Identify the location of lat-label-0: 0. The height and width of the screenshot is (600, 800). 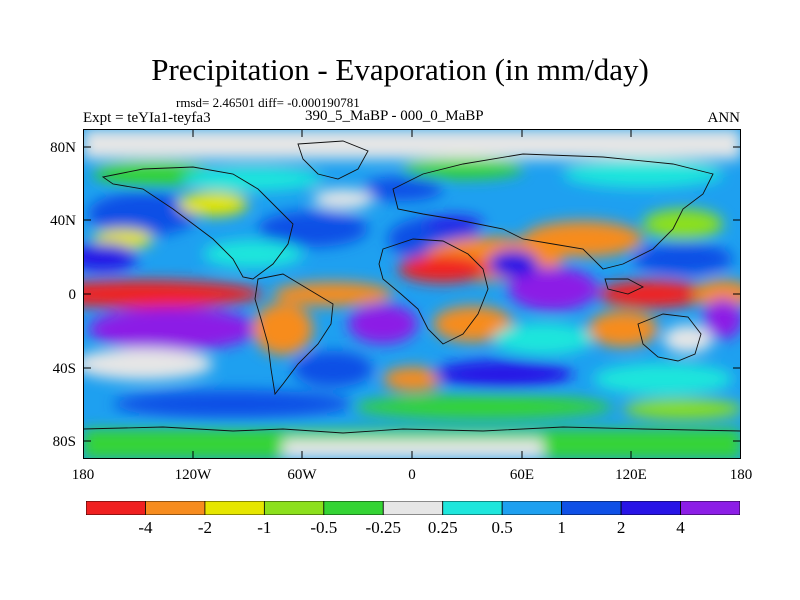
(72, 295).